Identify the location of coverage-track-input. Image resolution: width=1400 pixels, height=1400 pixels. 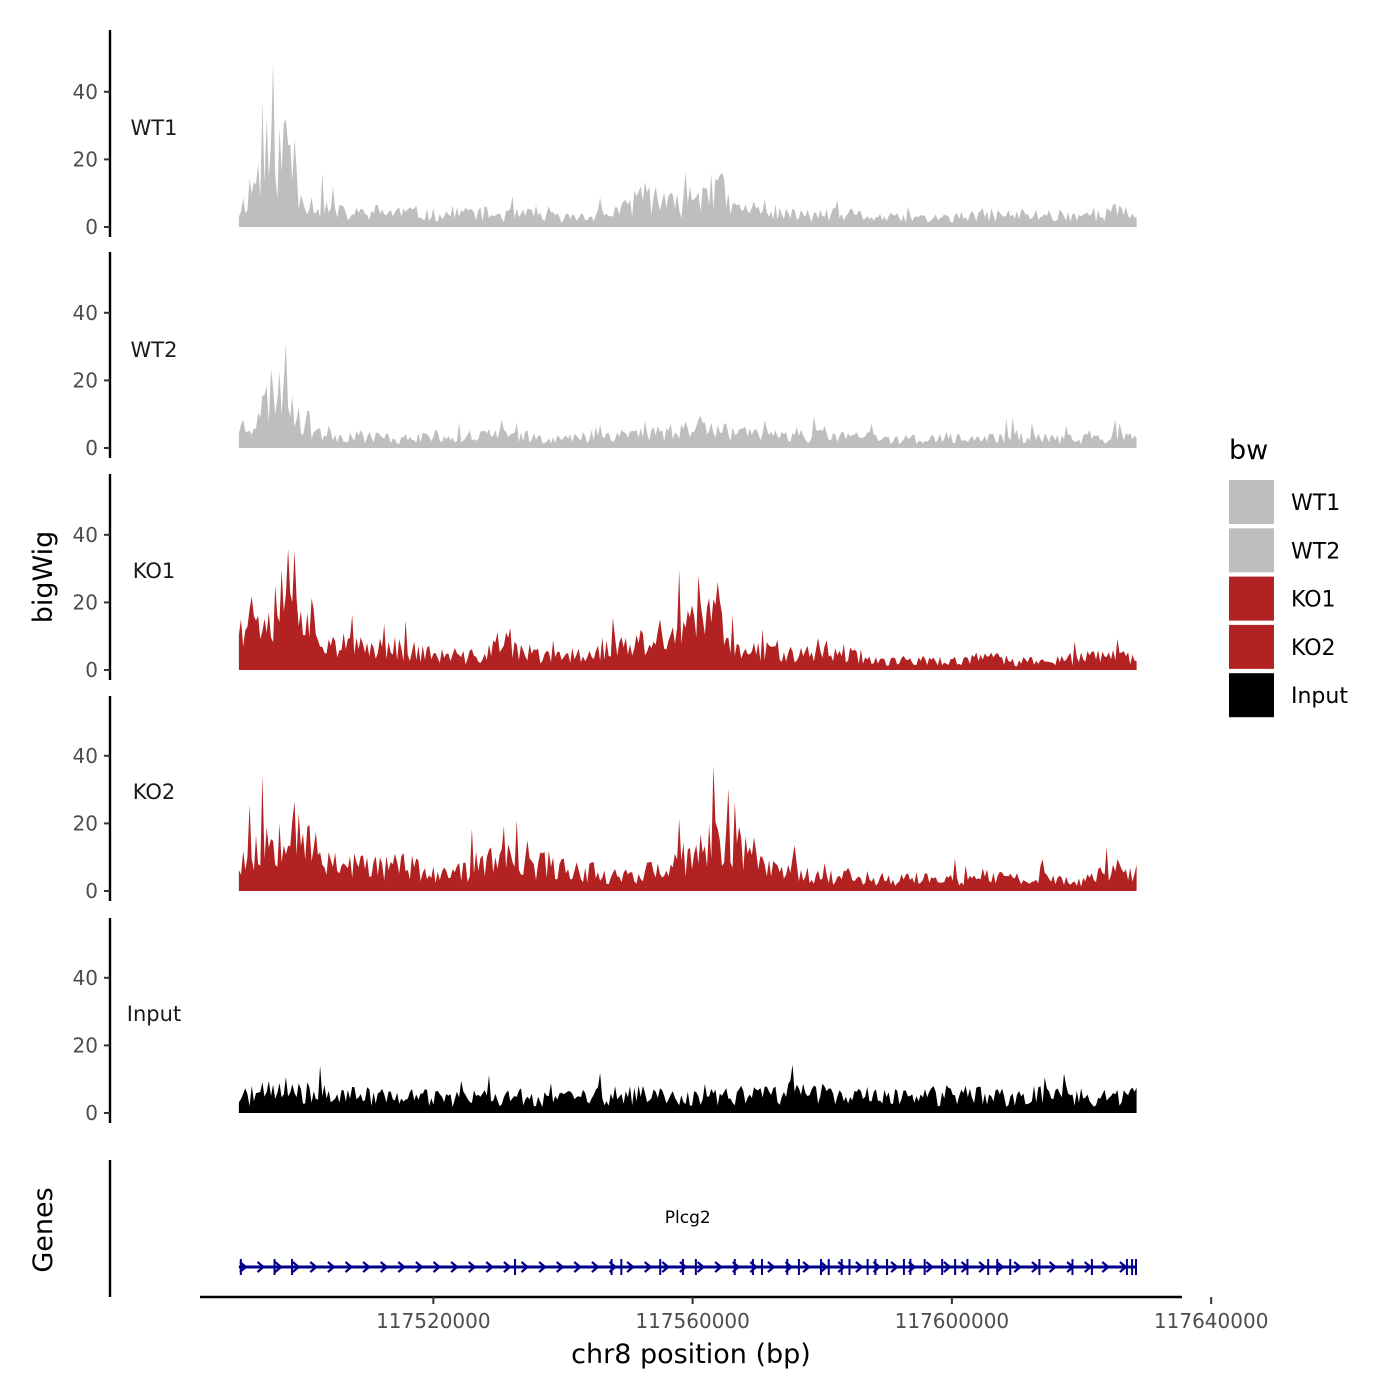
(687, 1088).